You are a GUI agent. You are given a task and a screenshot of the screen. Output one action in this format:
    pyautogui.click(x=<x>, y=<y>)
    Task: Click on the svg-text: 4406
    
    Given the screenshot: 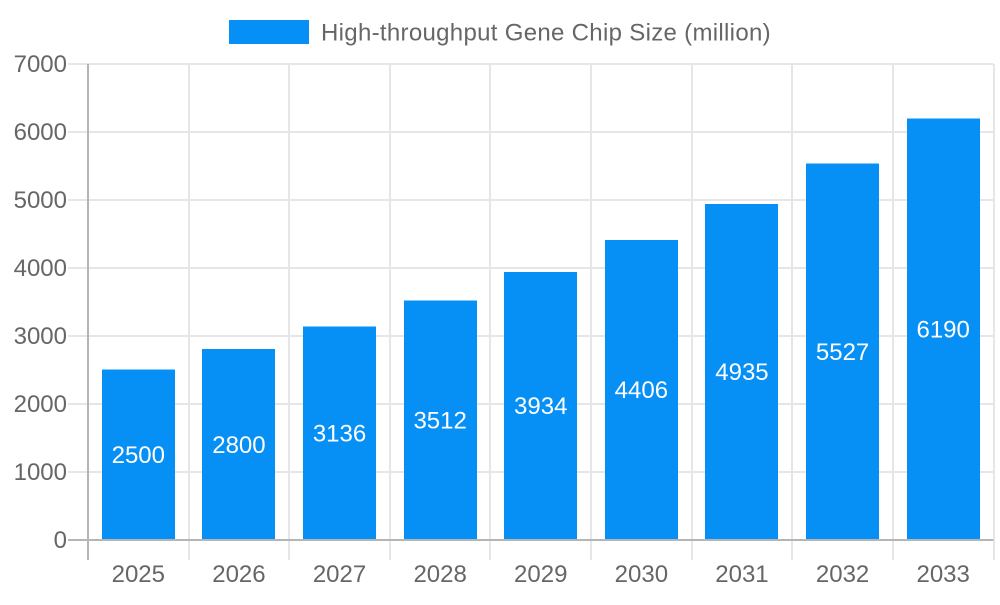 What is the action you would take?
    pyautogui.click(x=641, y=390)
    